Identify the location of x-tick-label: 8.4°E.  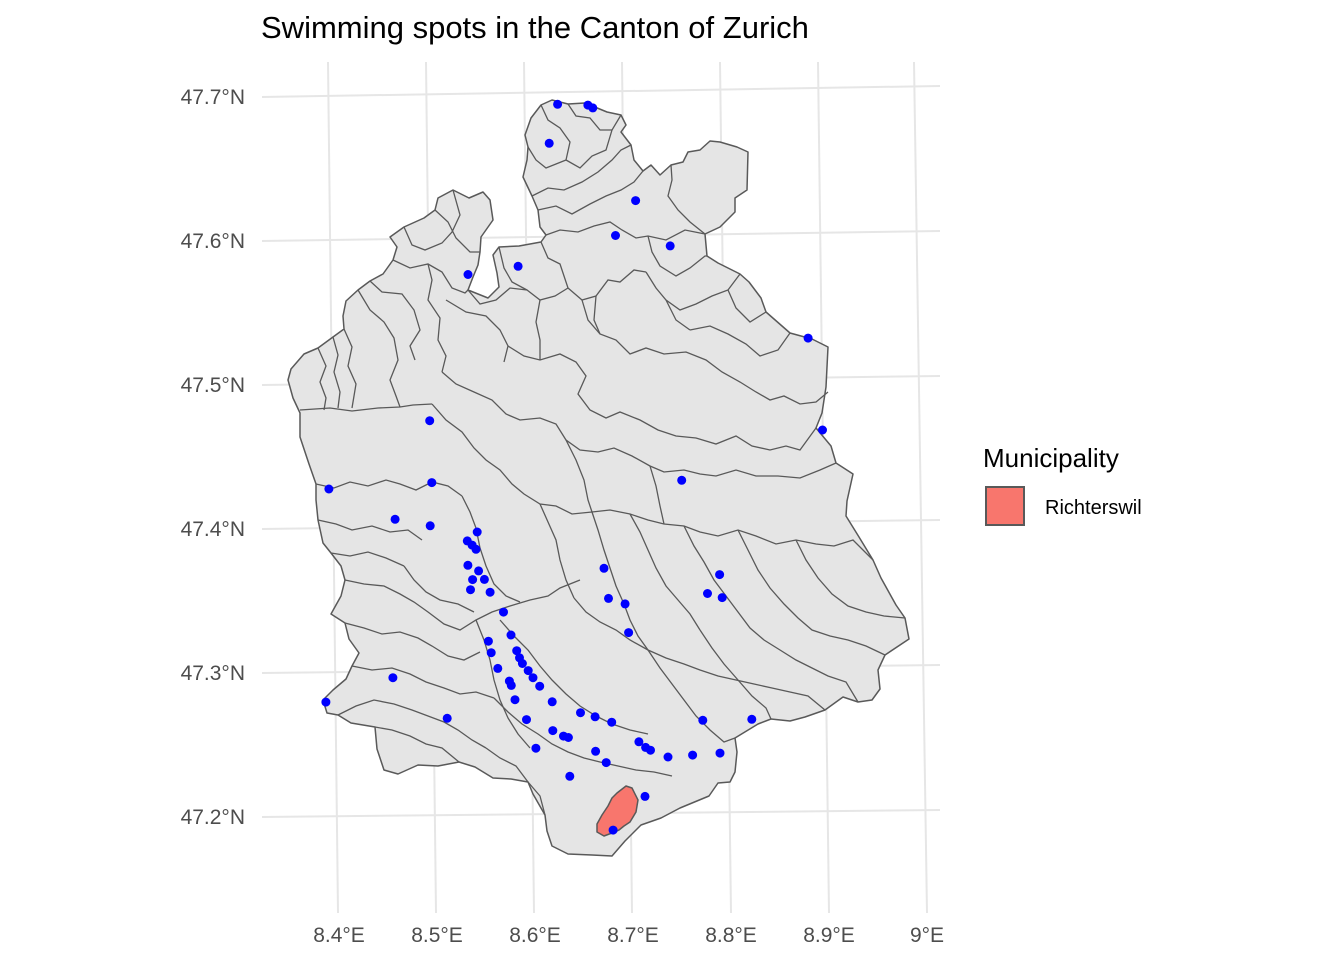
(339, 935).